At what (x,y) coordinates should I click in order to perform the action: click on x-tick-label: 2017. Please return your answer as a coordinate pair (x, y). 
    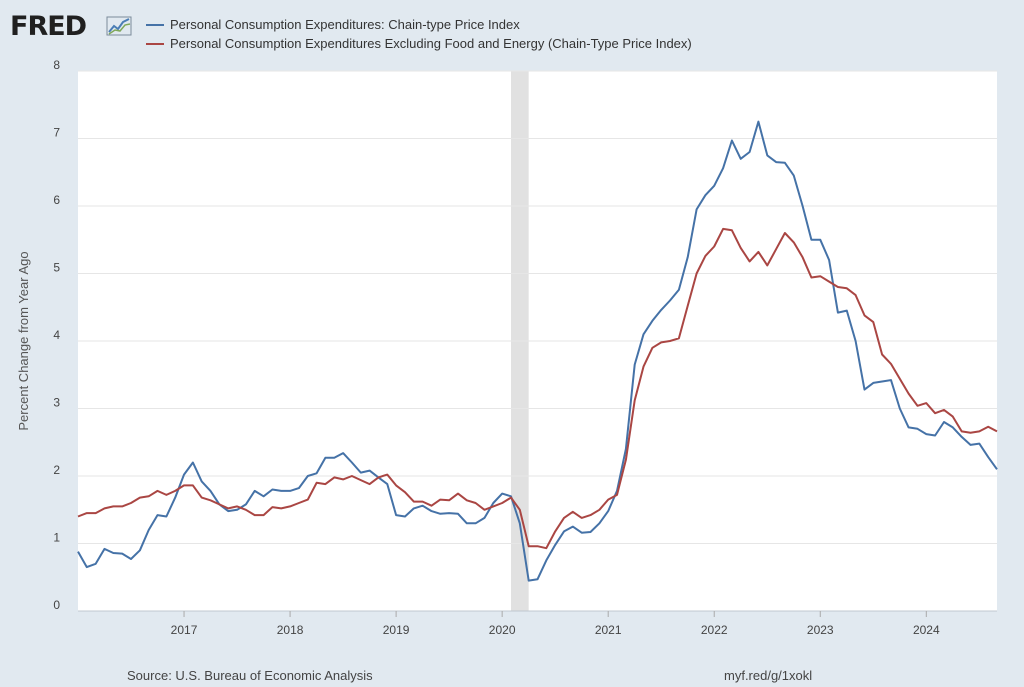
    Looking at the image, I should click on (184, 630).